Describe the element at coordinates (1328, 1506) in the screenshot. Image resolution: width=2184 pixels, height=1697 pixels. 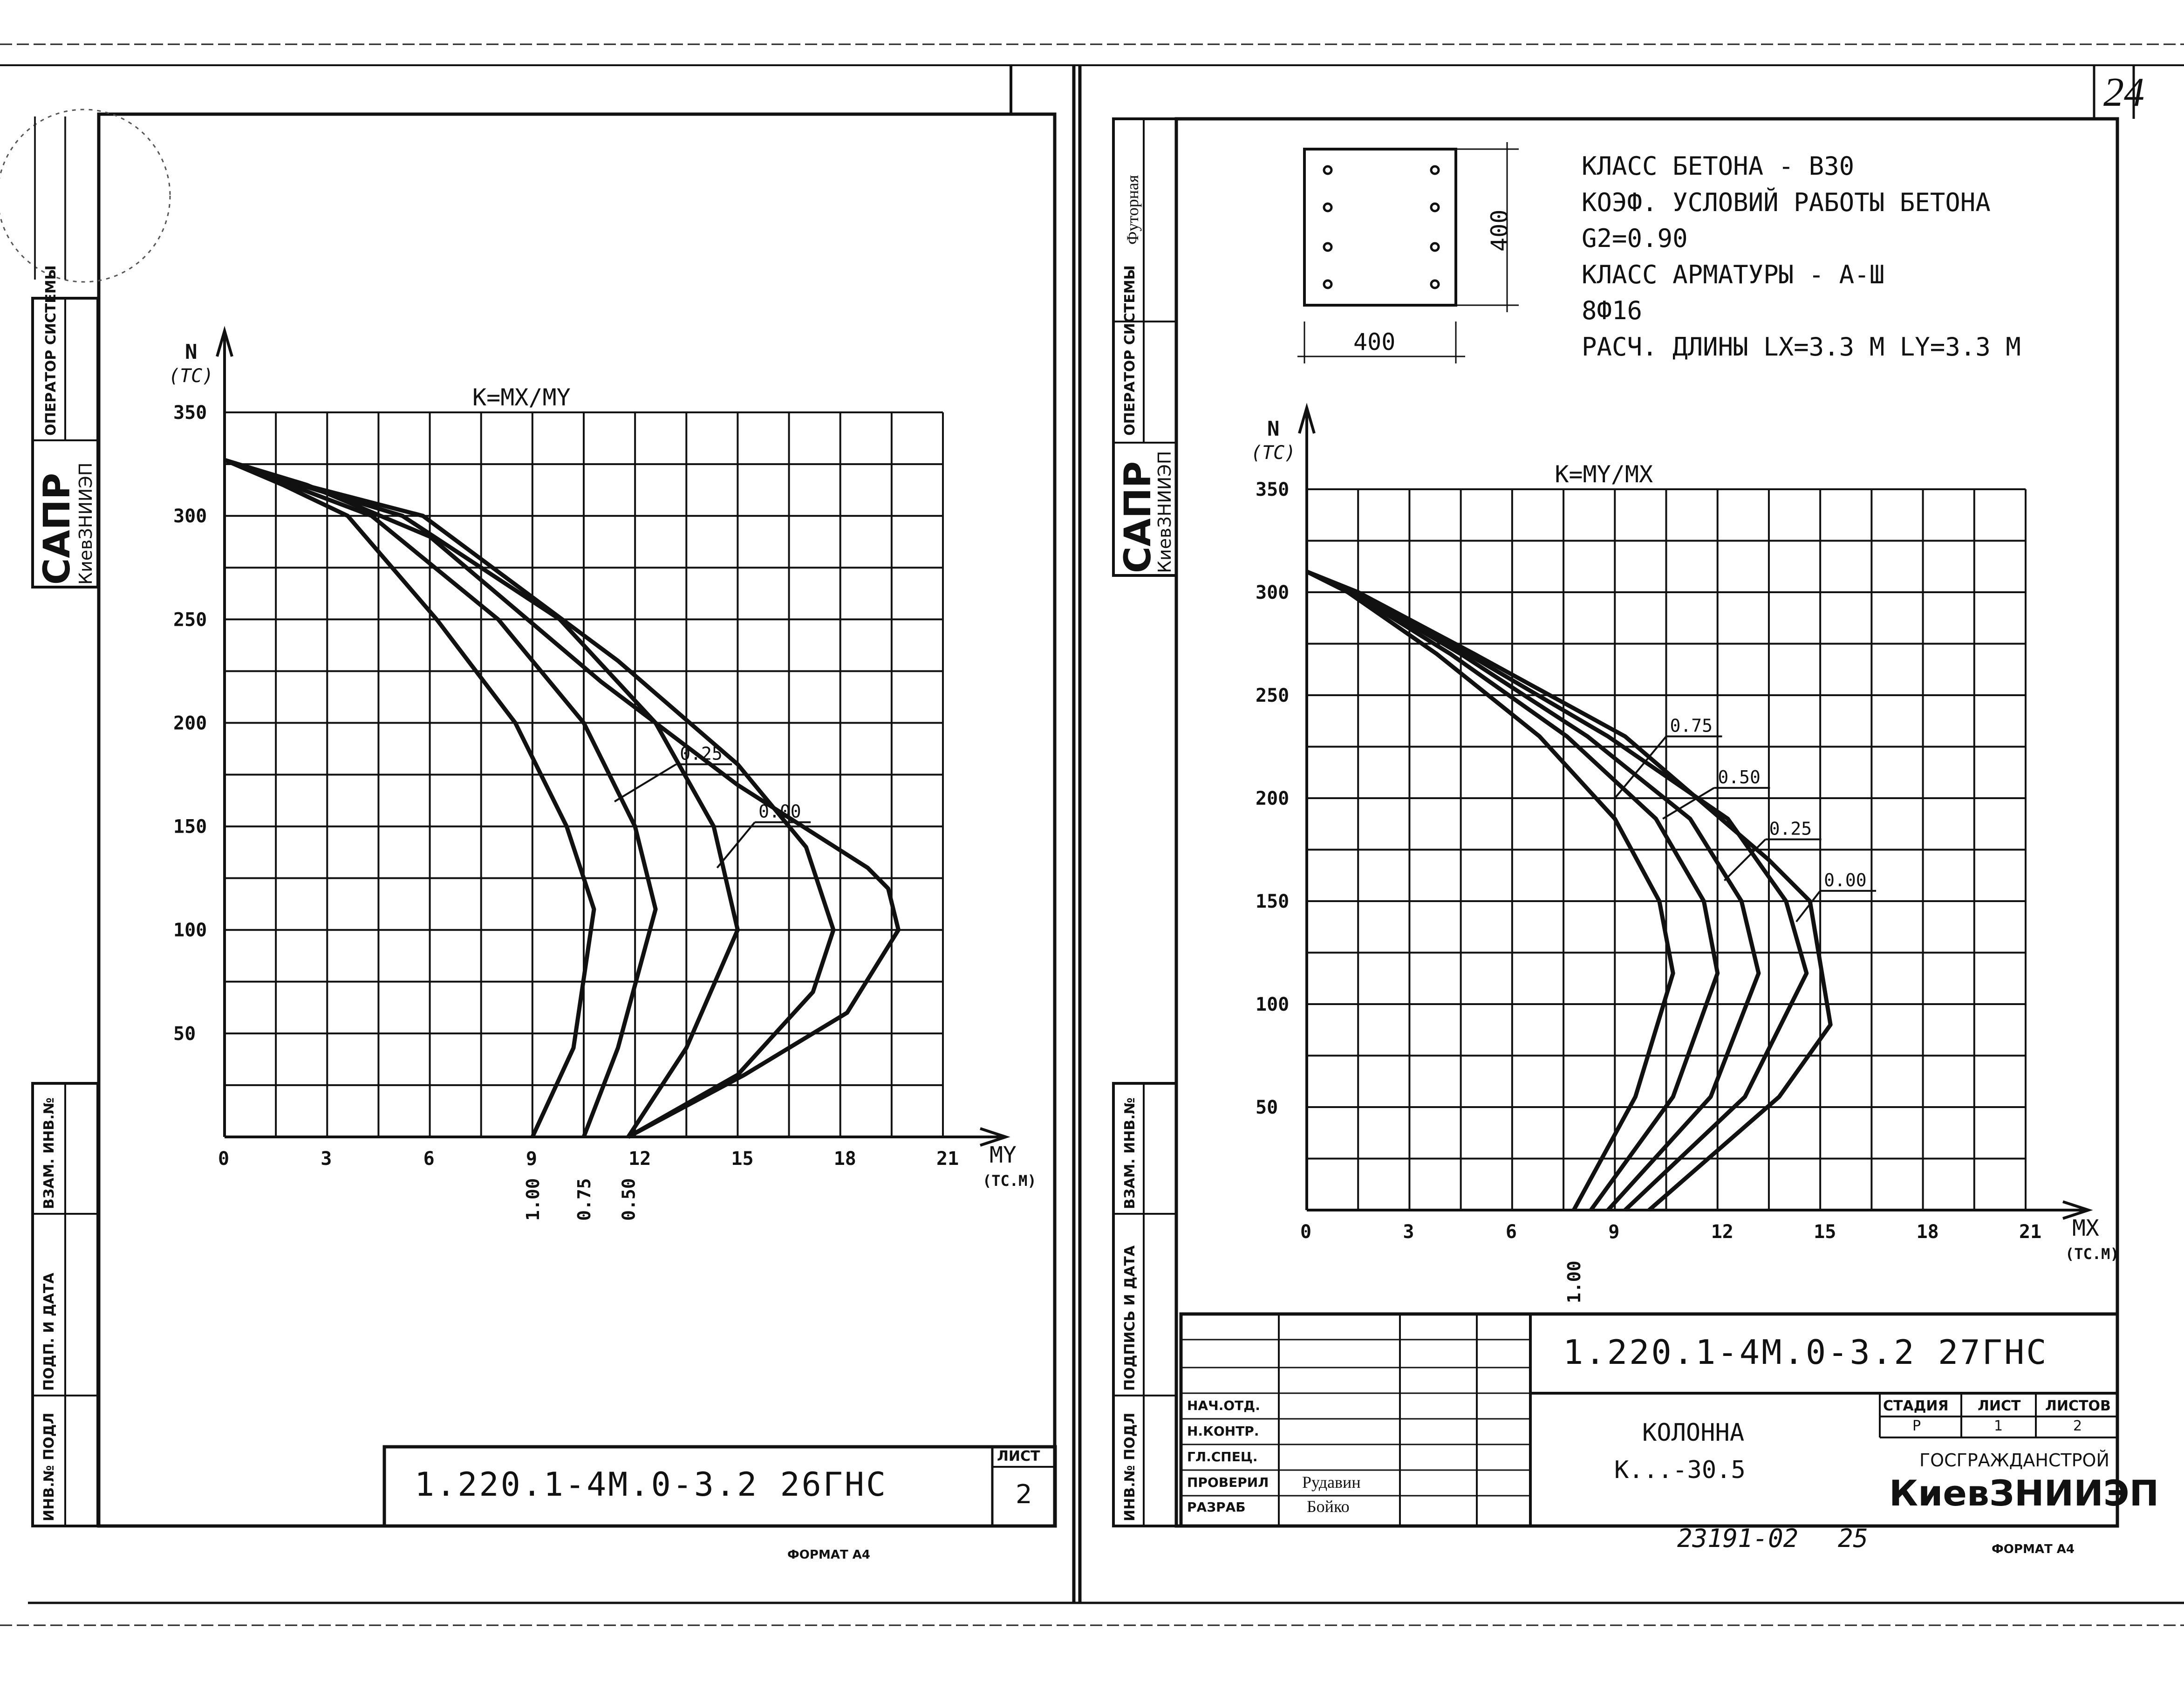
I see `tb-name-author: Бойко` at that location.